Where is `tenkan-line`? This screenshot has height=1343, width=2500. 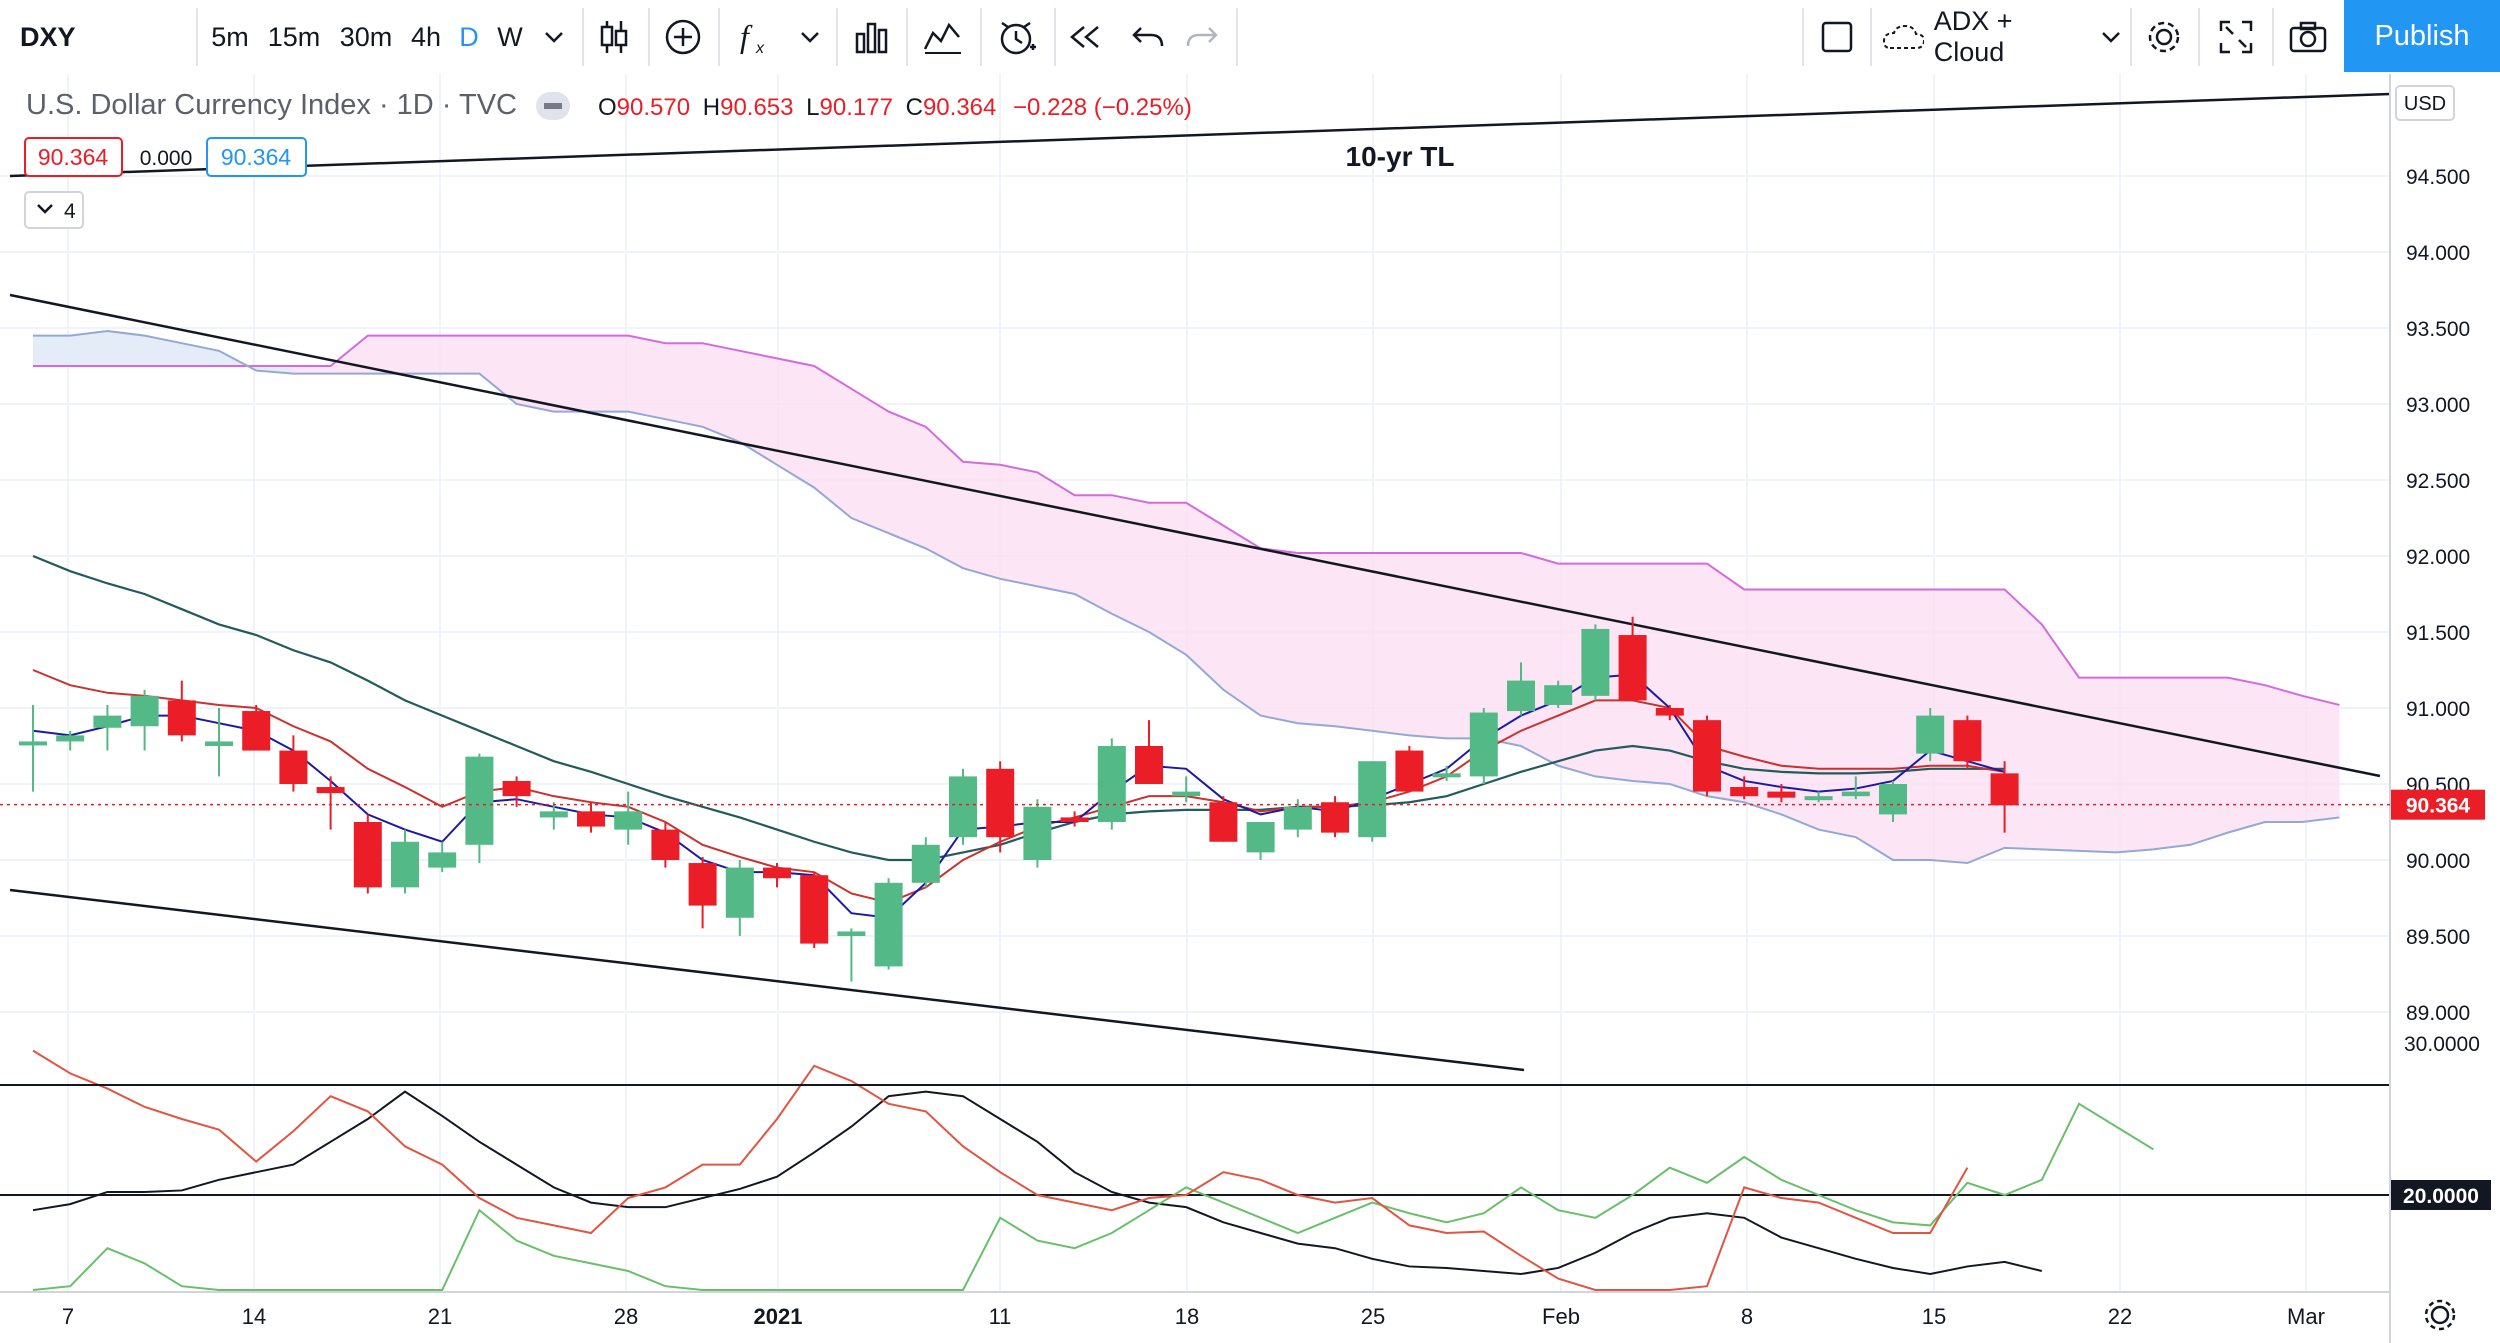
tenkan-line is located at coordinates (1018, 796).